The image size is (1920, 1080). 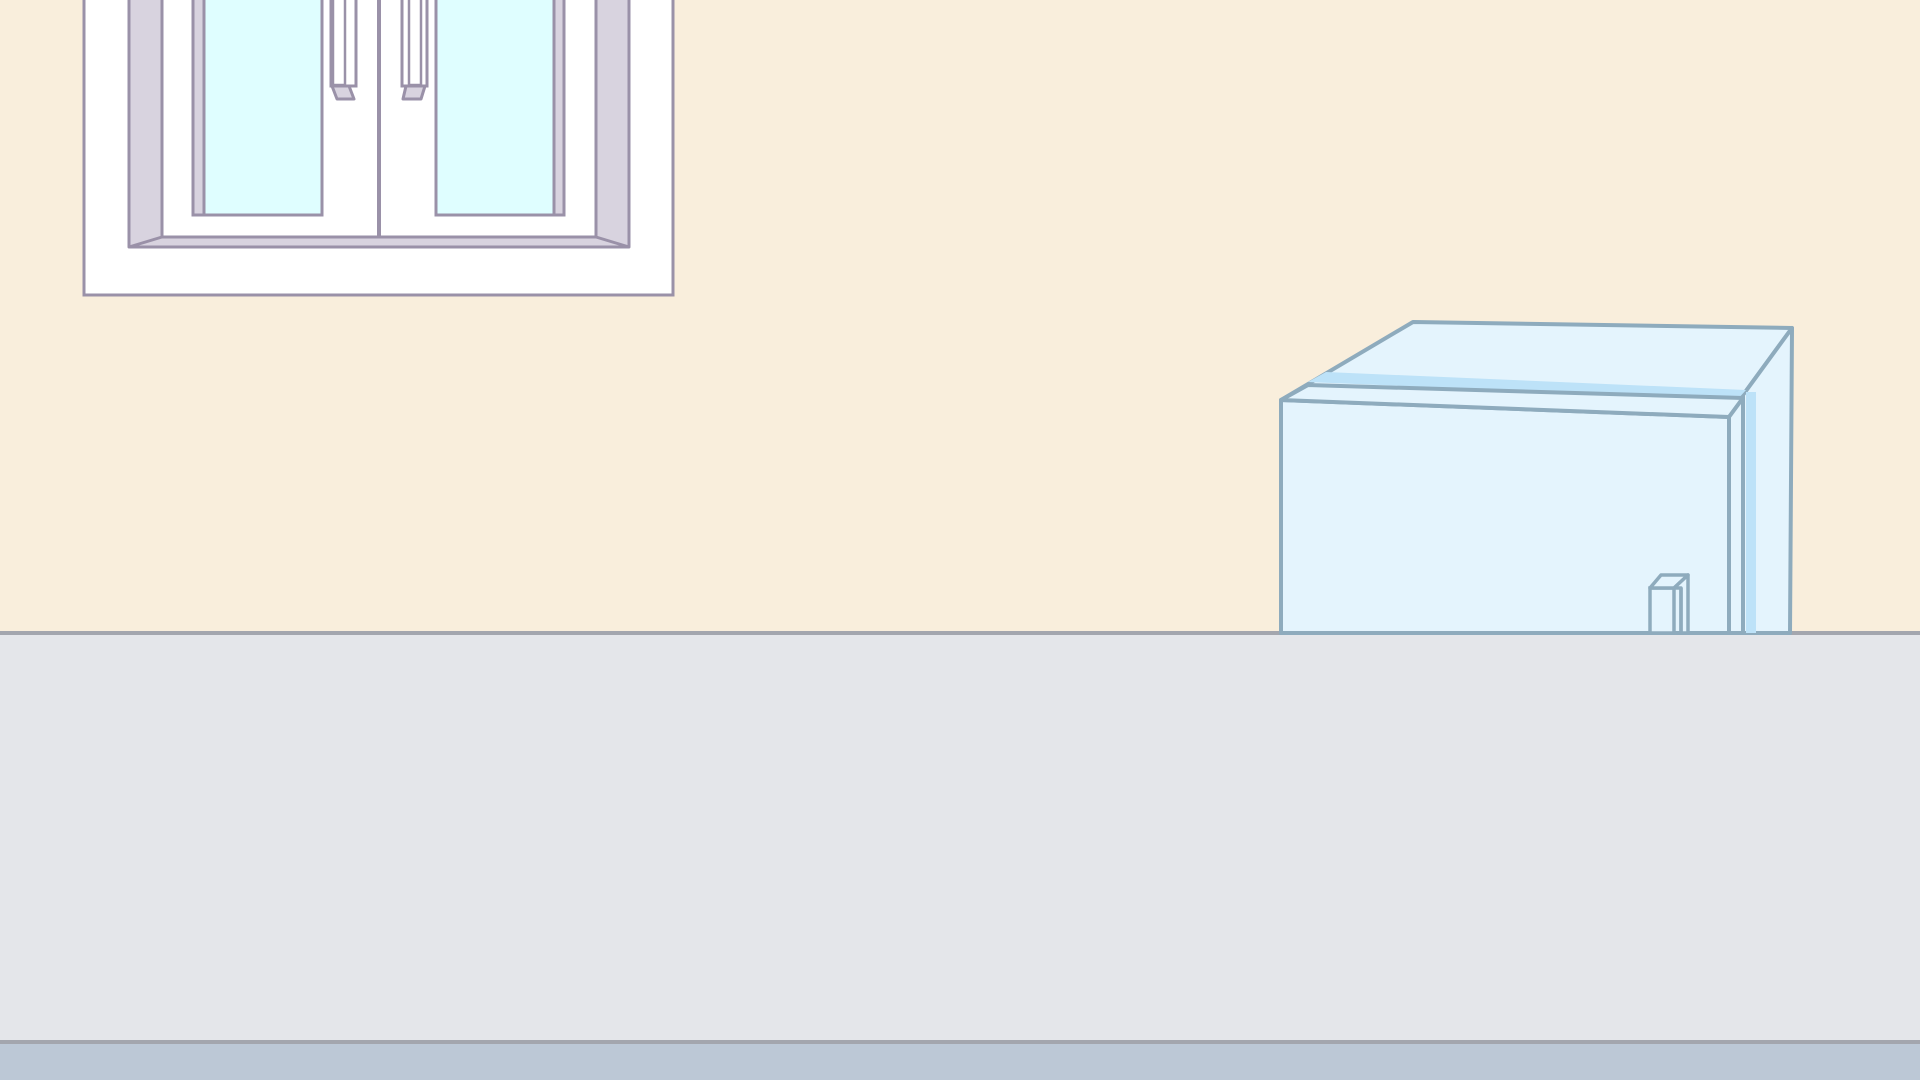 What do you see at coordinates (1736, 515) in the screenshot?
I see `fridge-door-side-edge` at bounding box center [1736, 515].